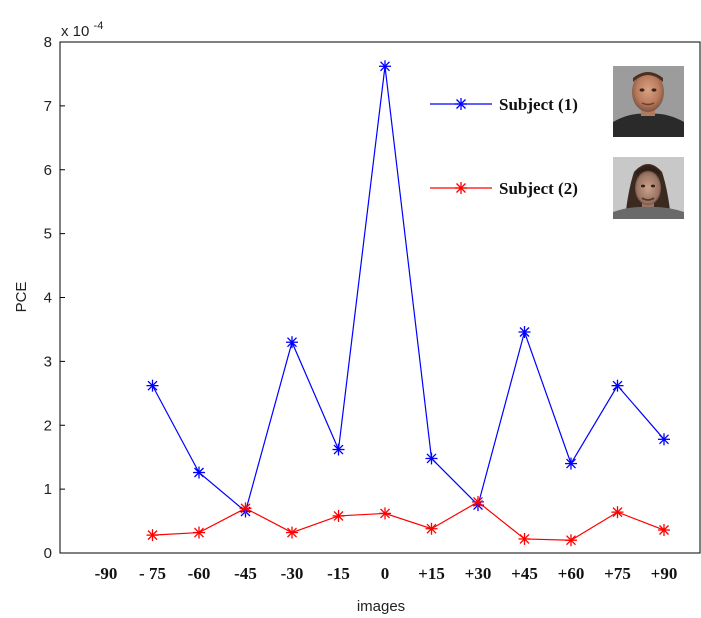 This screenshot has width=701, height=618. I want to click on y-tick-label: 0, so click(48, 553).